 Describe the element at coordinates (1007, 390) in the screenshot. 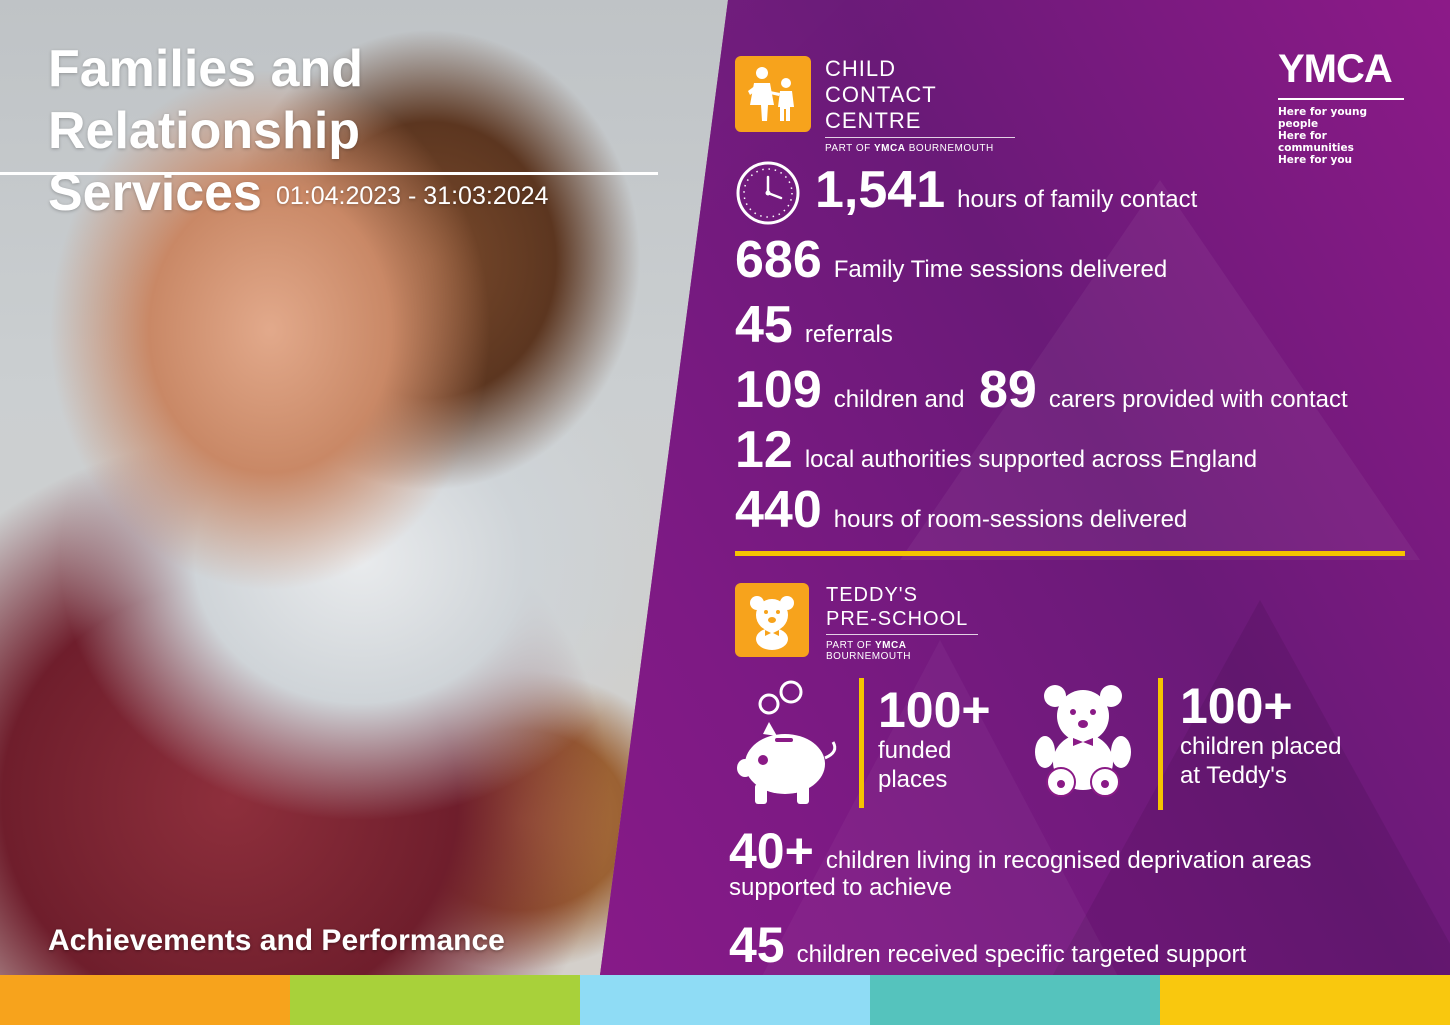

I see `stat-value-2: 89` at that location.